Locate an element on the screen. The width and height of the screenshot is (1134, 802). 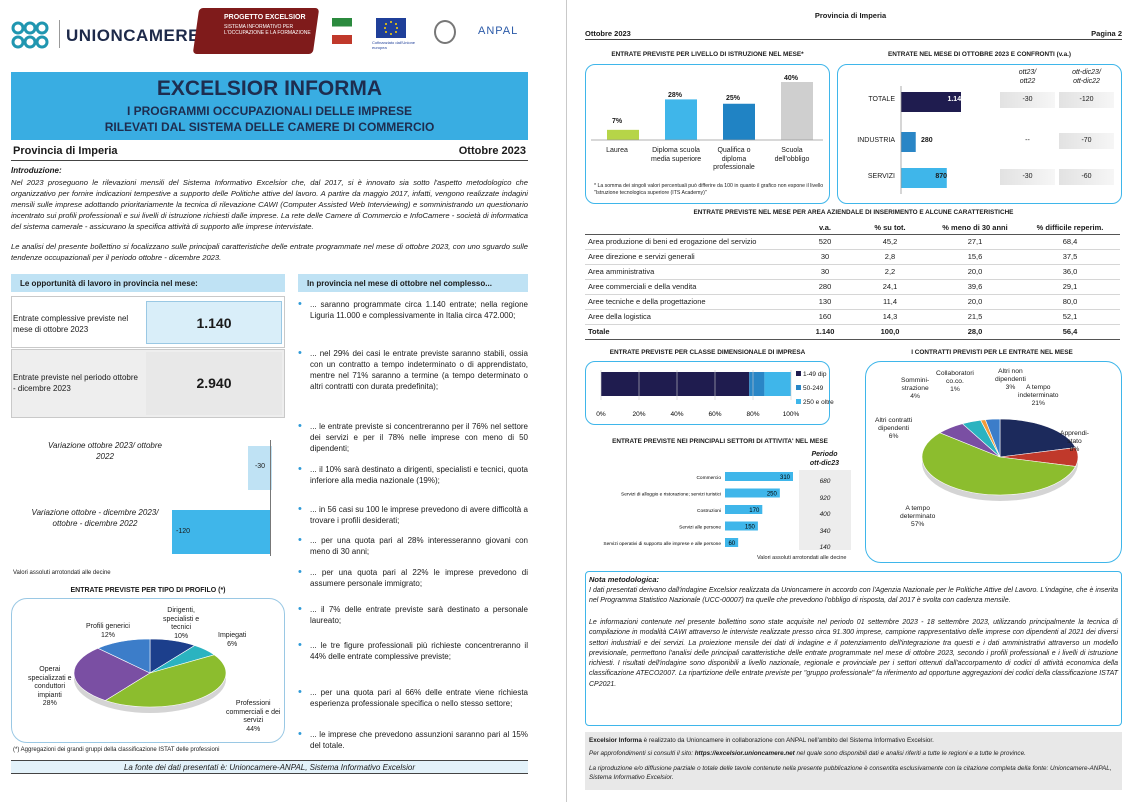
variation-period-value: -120 is located at coordinates (183, 531).